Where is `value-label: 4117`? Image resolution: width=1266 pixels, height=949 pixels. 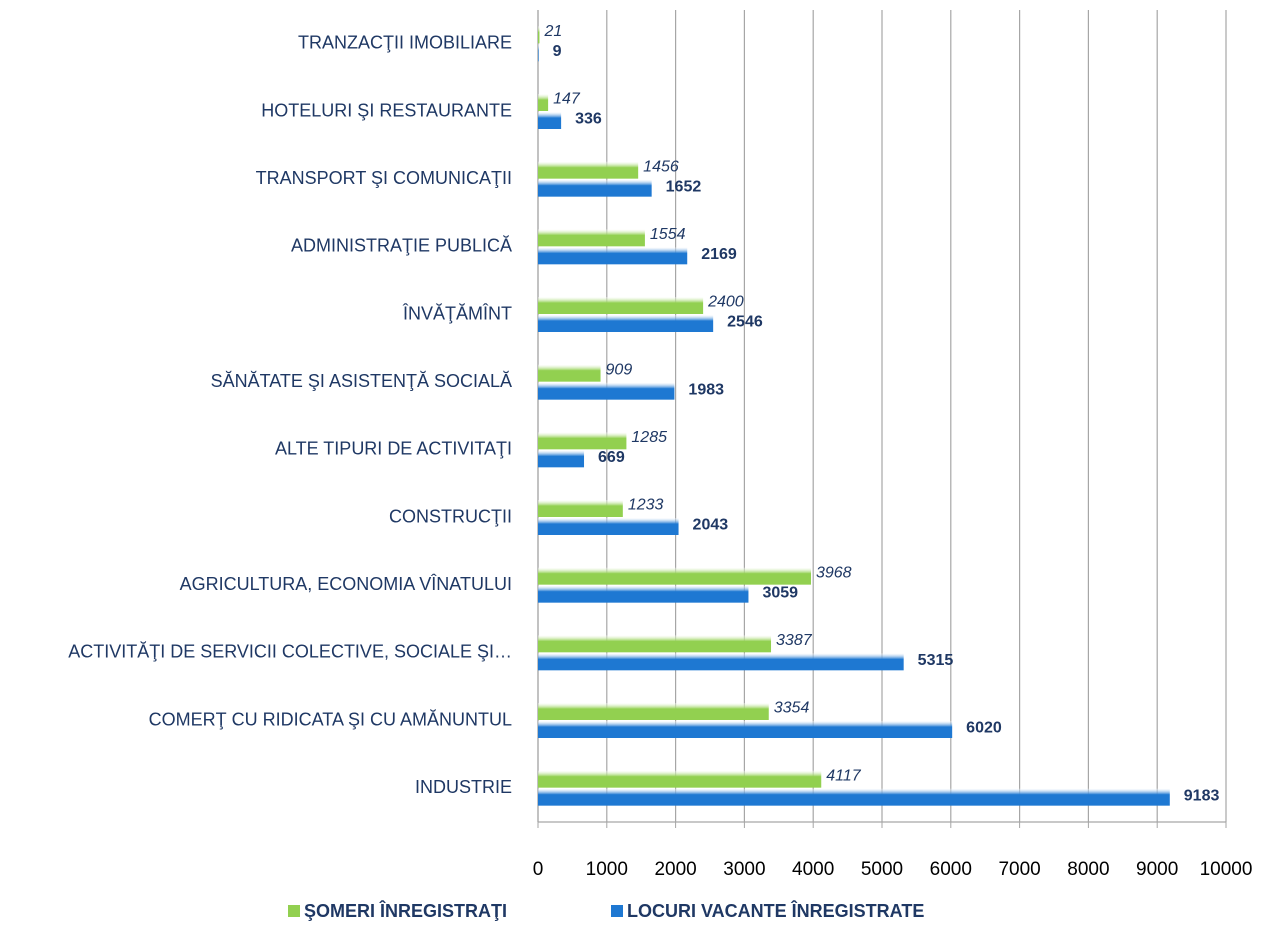
value-label: 4117 is located at coordinates (844, 775).